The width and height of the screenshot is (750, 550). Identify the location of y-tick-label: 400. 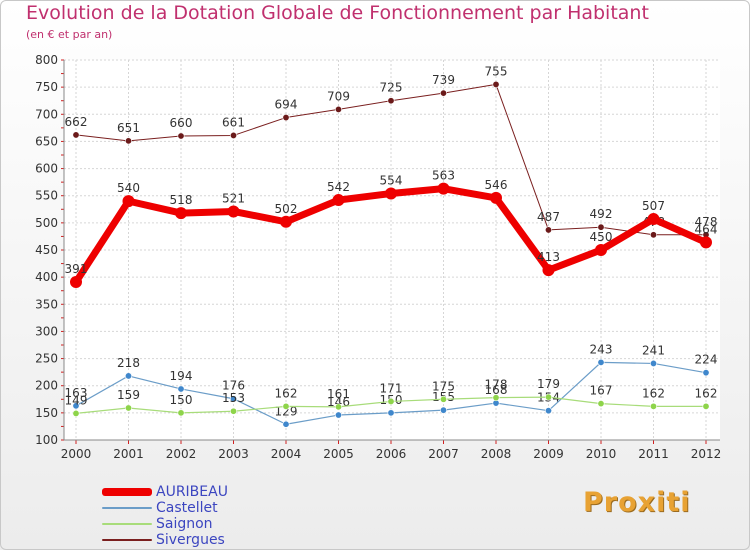
(46, 277).